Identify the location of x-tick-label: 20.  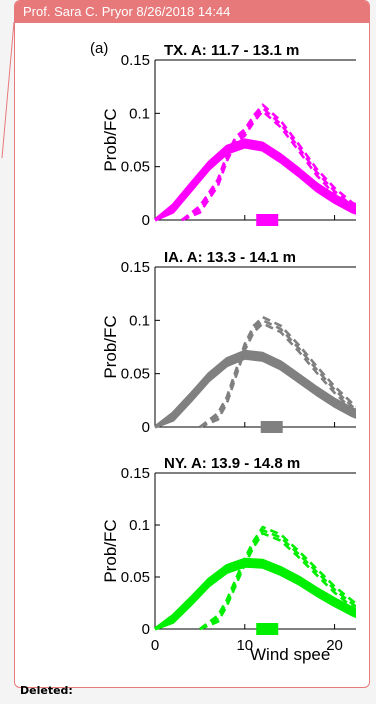
(334, 645).